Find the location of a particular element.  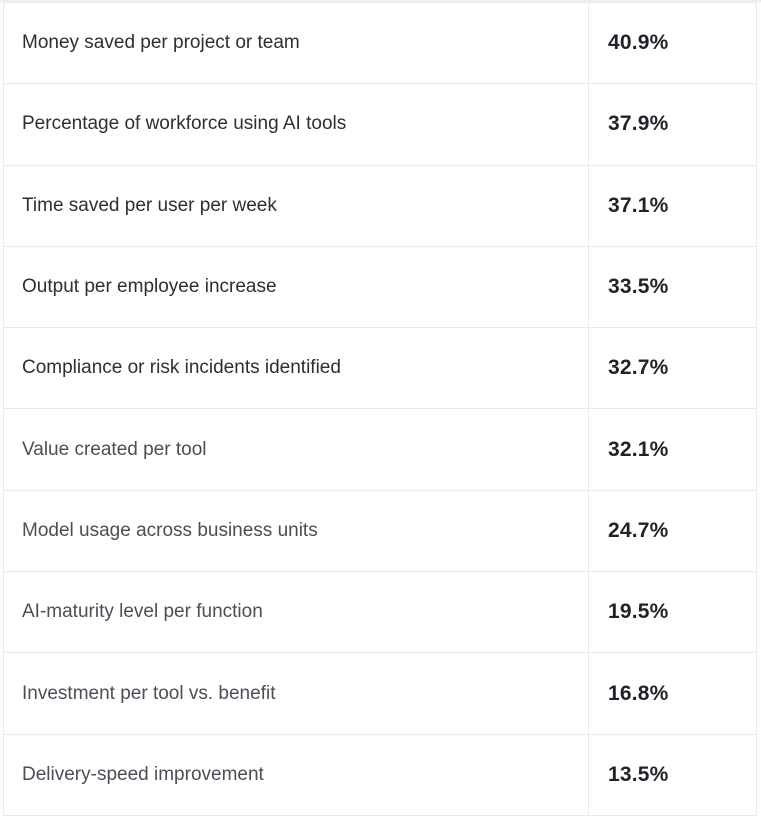

metric-value: 13.5% is located at coordinates (672, 774).